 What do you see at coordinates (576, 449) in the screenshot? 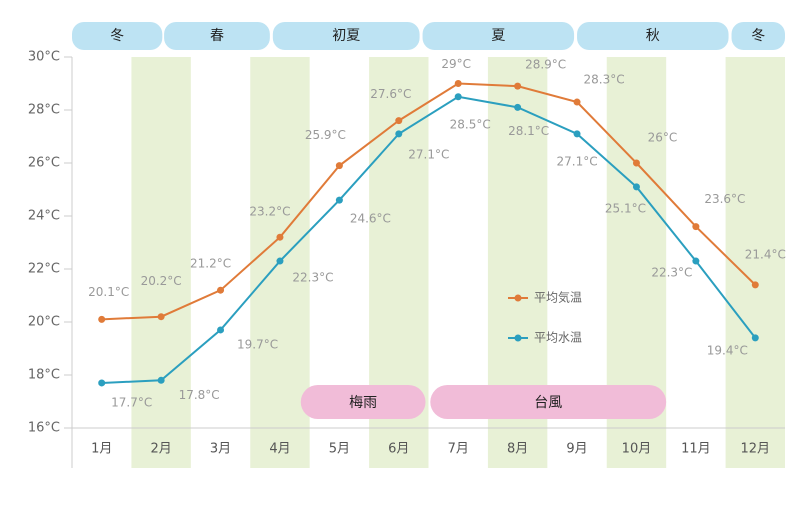
I see `x-tick-label: 9月` at bounding box center [576, 449].